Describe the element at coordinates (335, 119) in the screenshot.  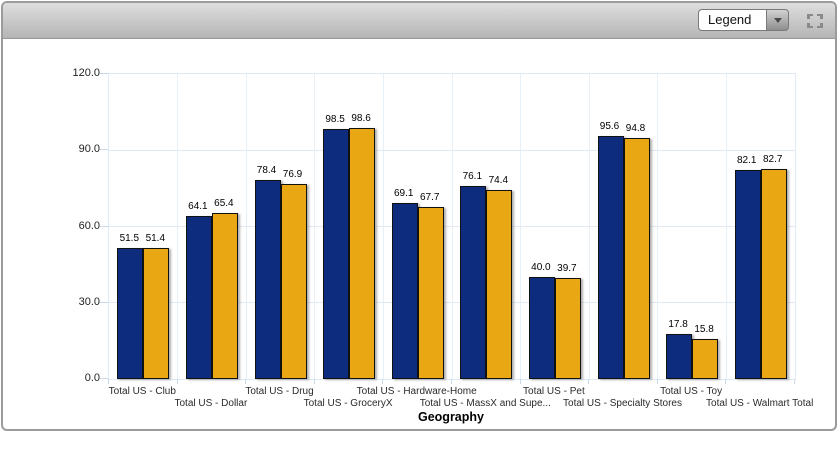
I see `bar-value-label: 98.5` at that location.